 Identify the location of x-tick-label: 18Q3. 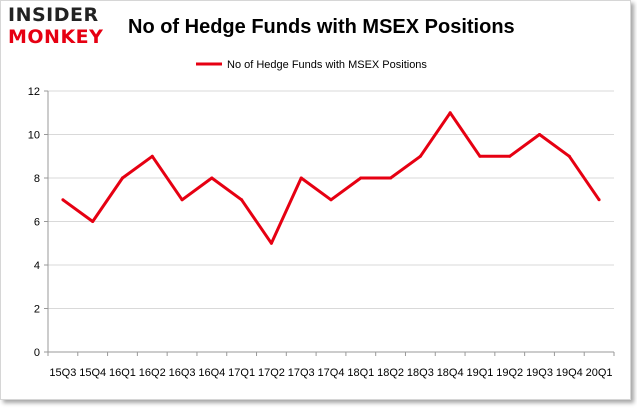
(420, 373).